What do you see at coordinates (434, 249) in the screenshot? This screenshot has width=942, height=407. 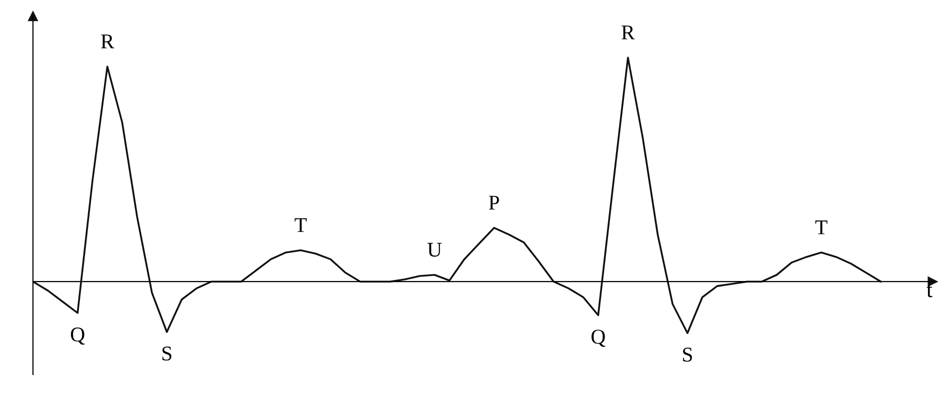 I see `annotation: U` at bounding box center [434, 249].